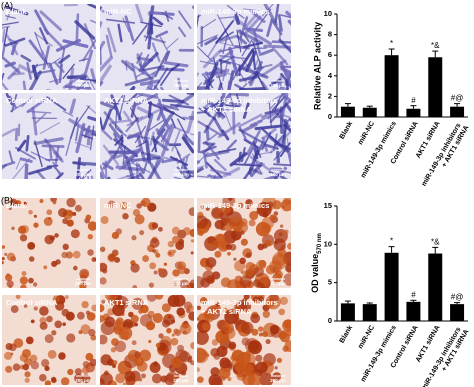  Describe the element at coordinates (347, 334) in the screenshot. I see `x-tick-label: Blank` at that location.